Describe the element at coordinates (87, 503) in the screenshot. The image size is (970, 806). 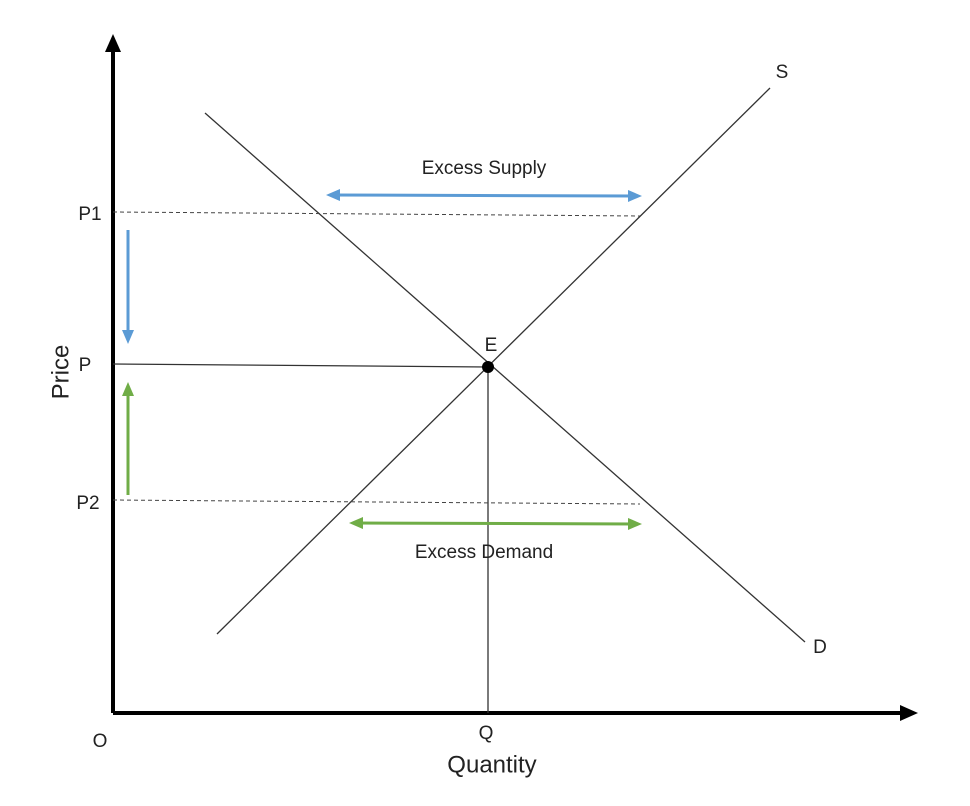
I see `p2-label: P2` at that location.